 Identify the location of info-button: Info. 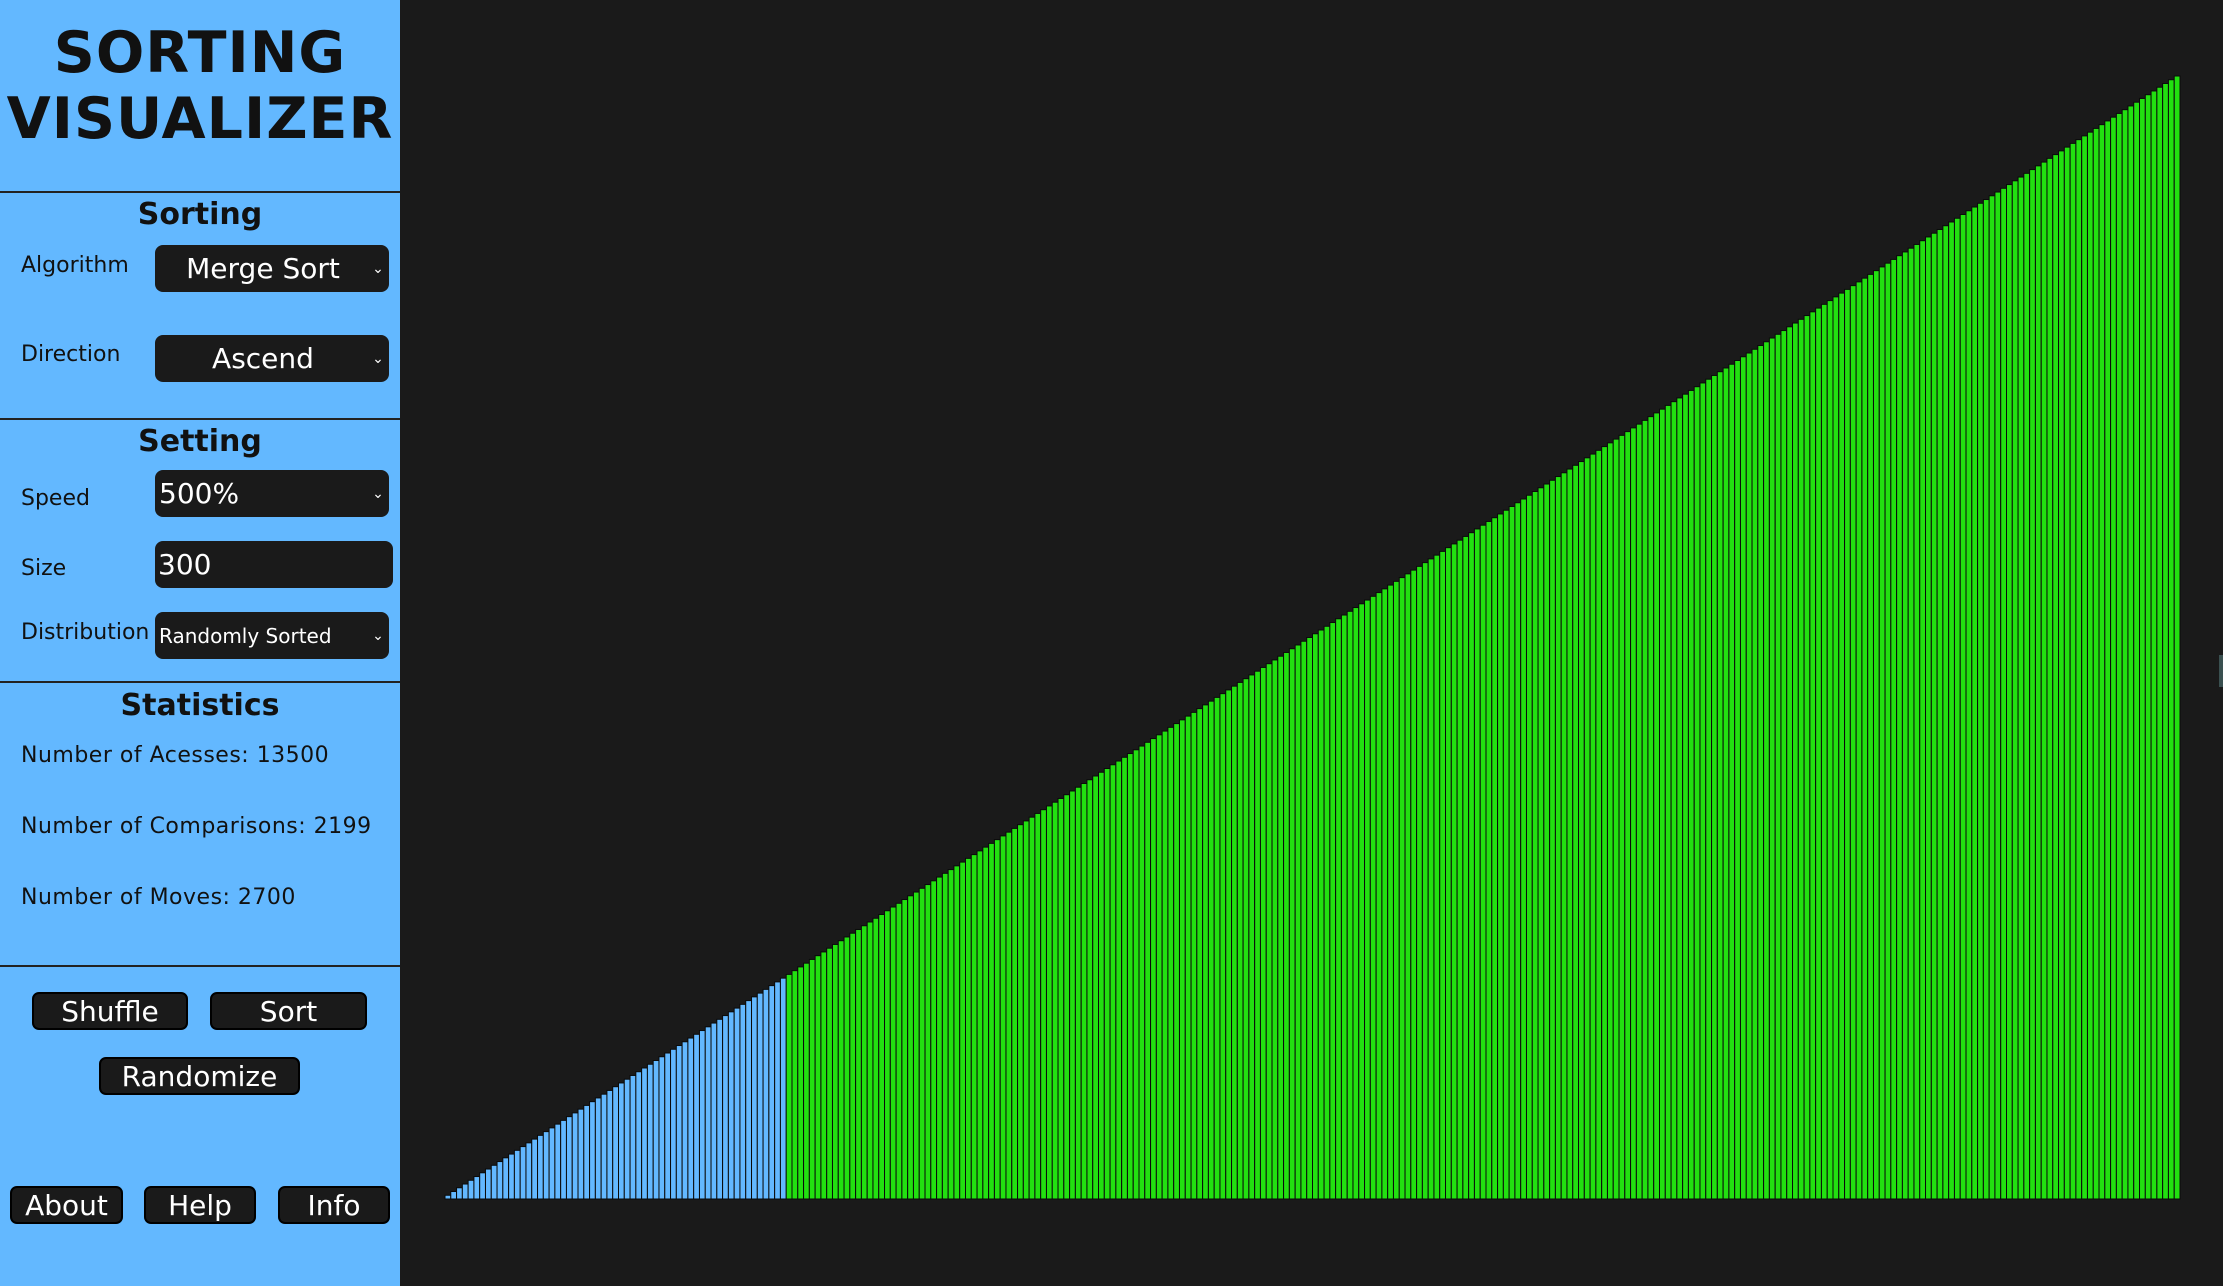
(334, 1205).